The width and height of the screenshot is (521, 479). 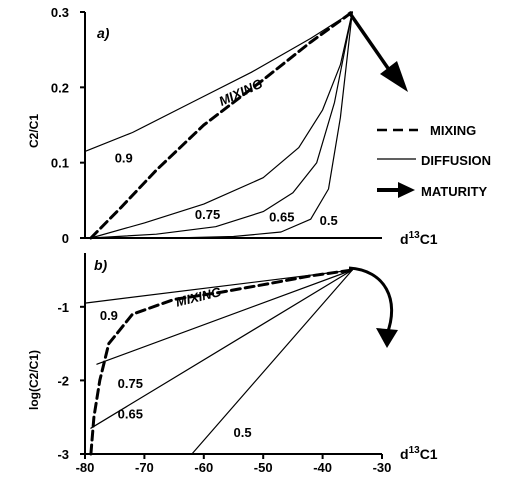 What do you see at coordinates (144, 467) in the screenshot?
I see `panel-b-x-tick-label: -70` at bounding box center [144, 467].